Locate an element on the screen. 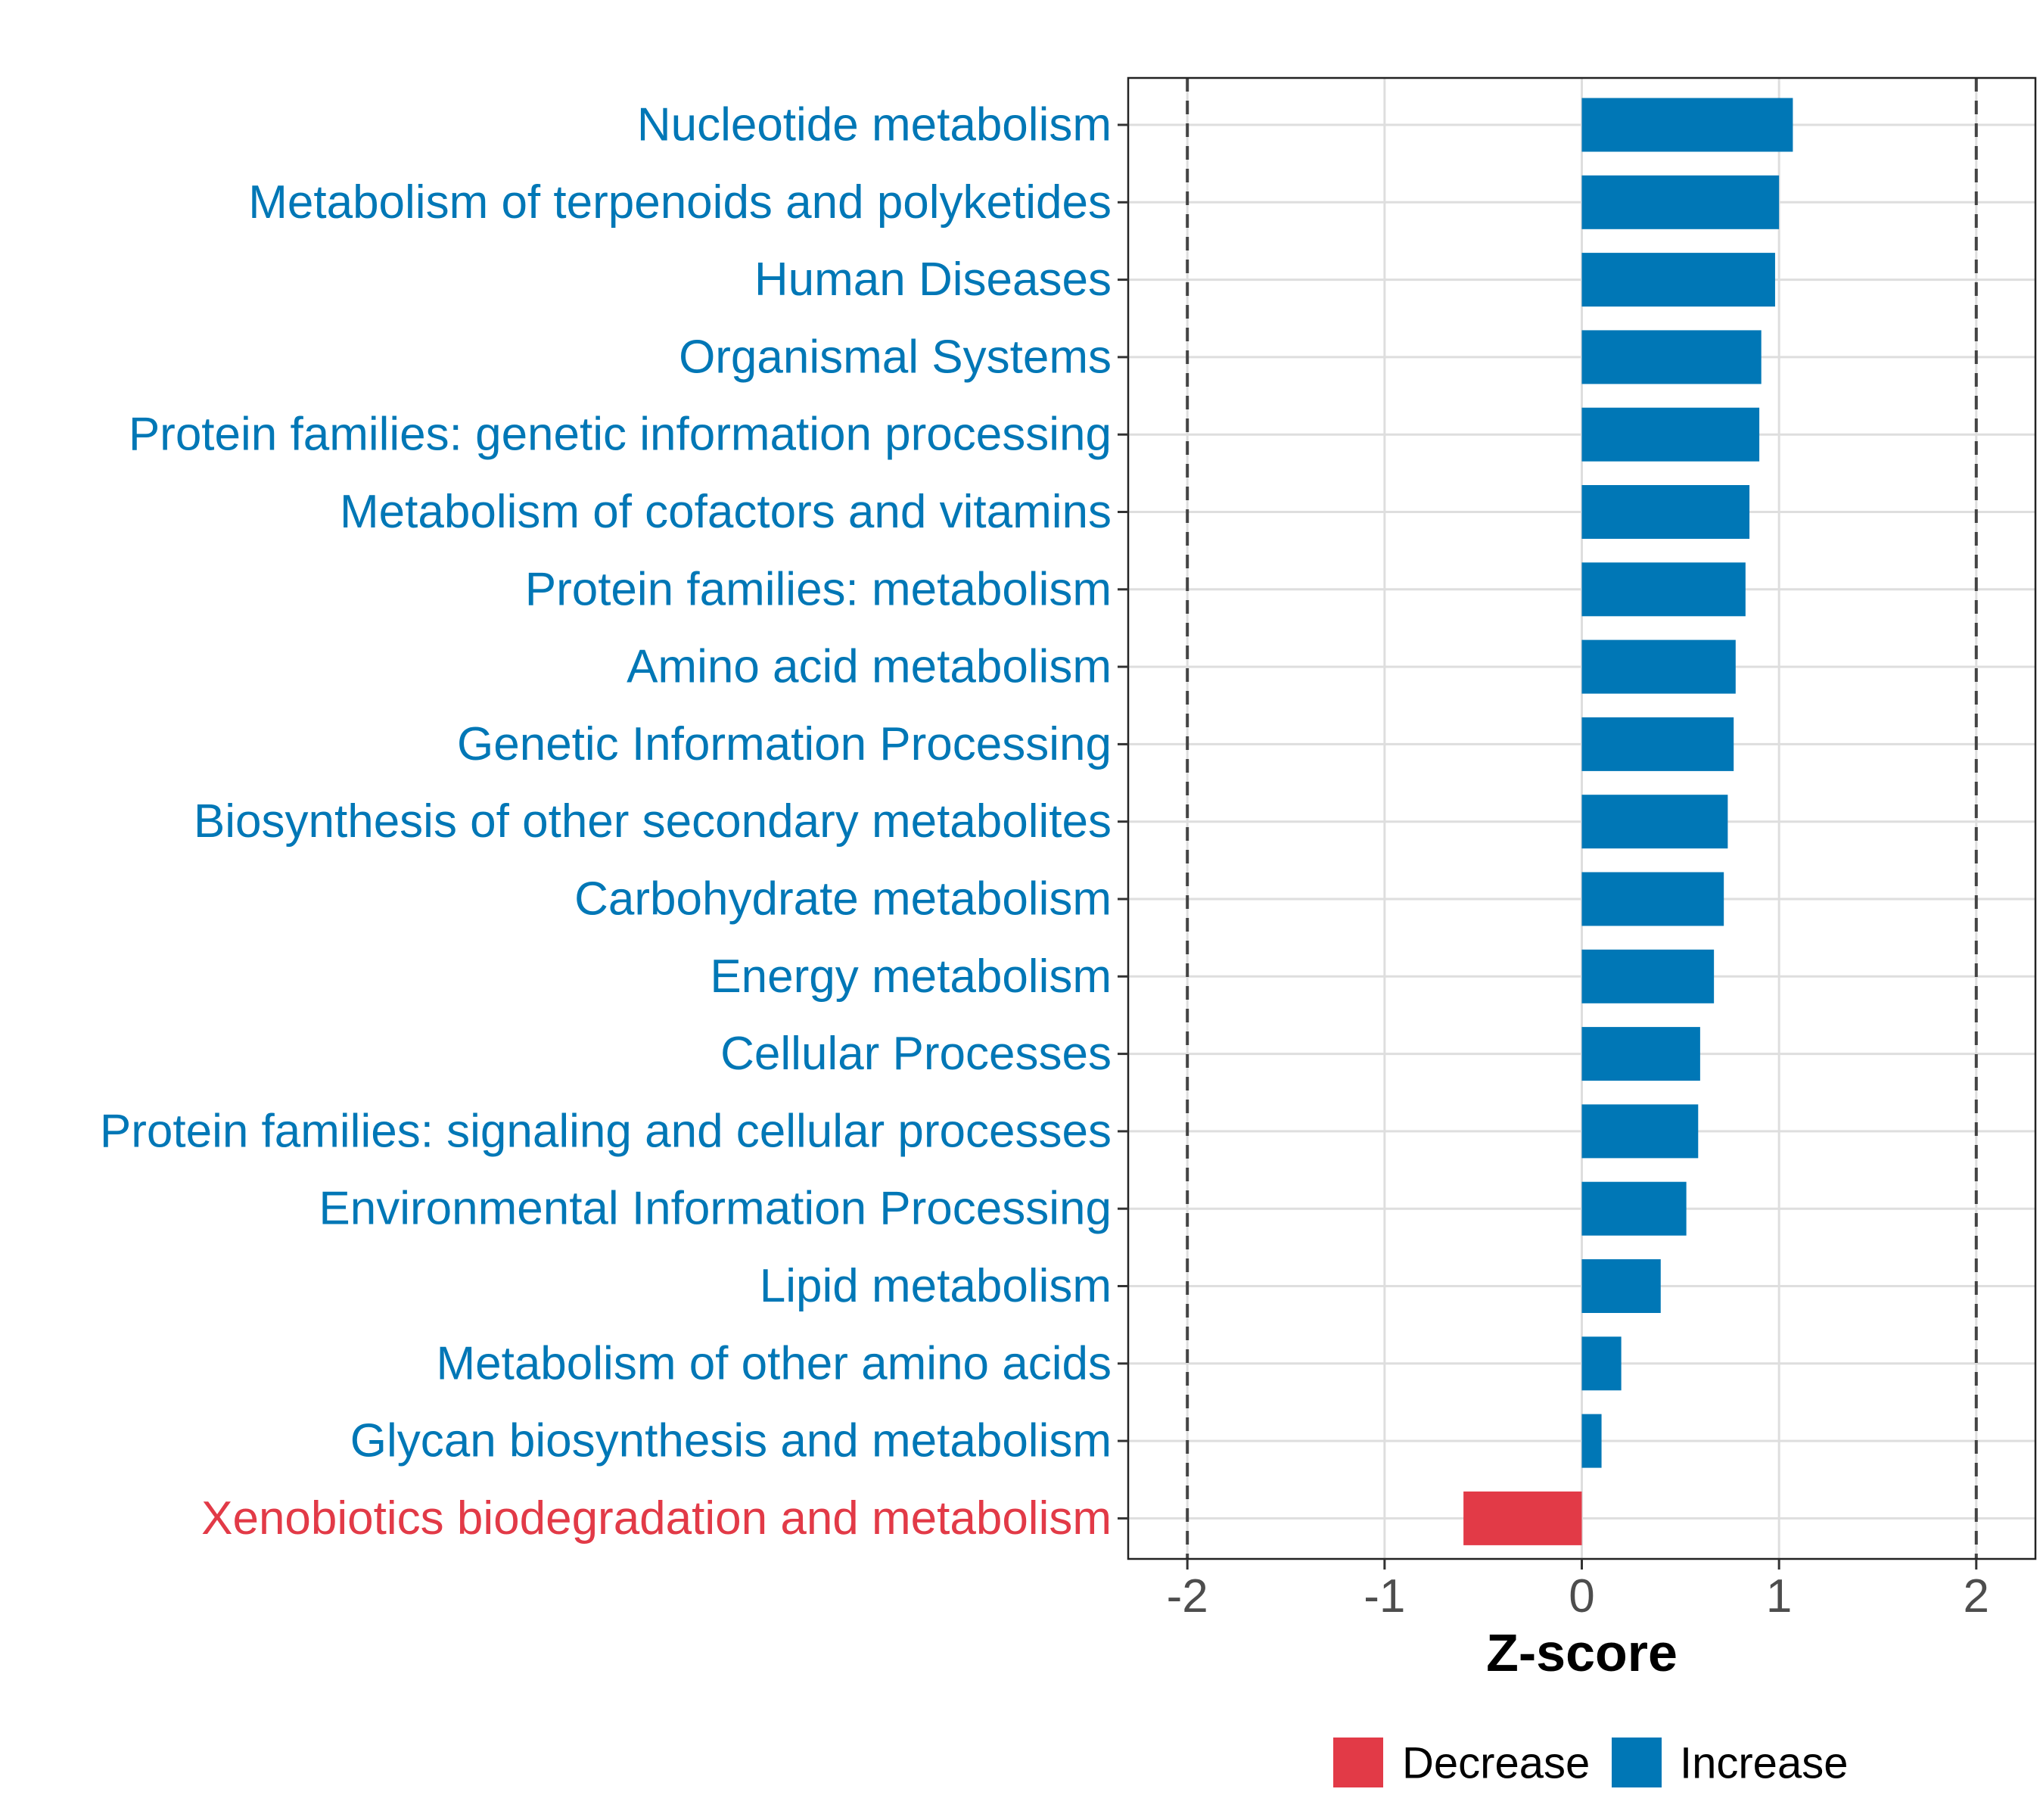 The height and width of the screenshot is (1820, 2043). category-label: Genetic Information Processing is located at coordinates (784, 744).